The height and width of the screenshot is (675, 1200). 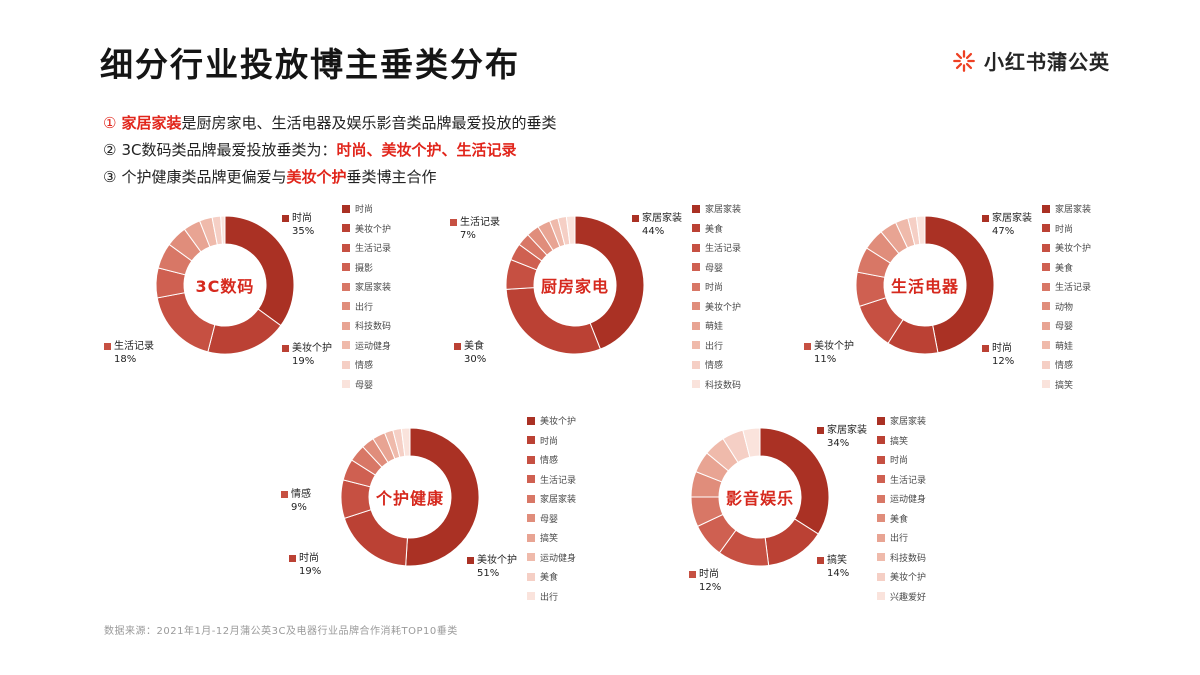 What do you see at coordinates (1073, 249) in the screenshot?
I see `legend-label: 美妆个护` at bounding box center [1073, 249].